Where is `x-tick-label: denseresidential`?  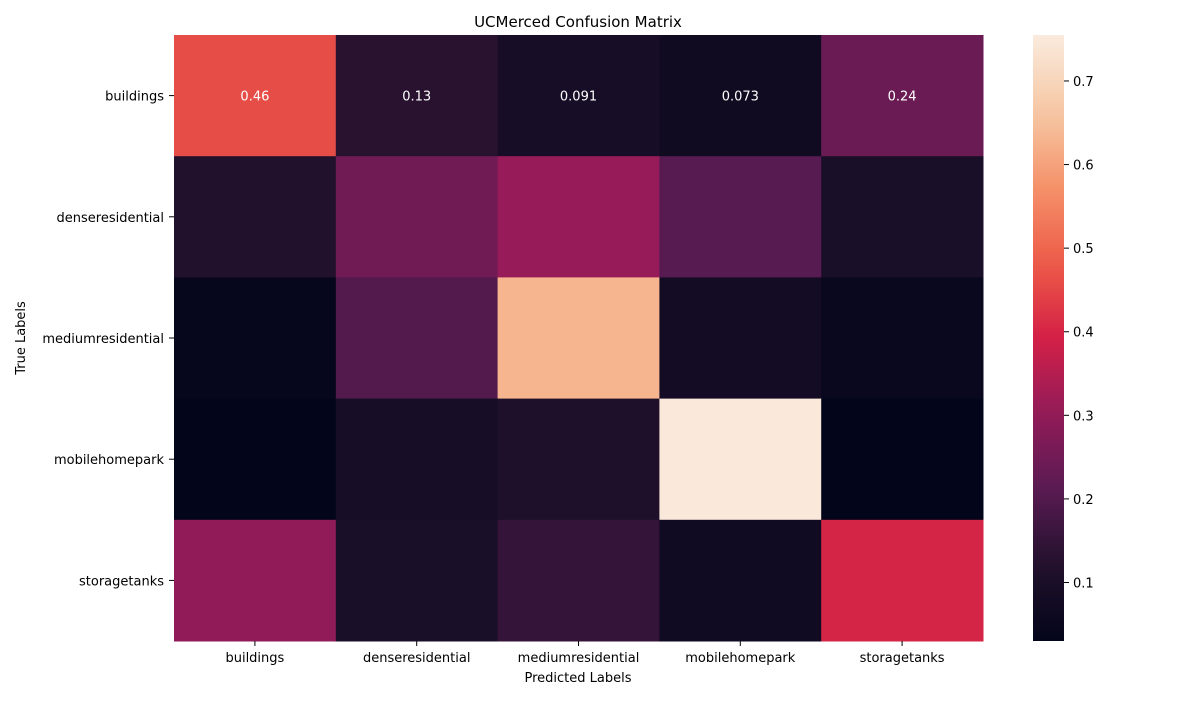 x-tick-label: denseresidential is located at coordinates (416, 658).